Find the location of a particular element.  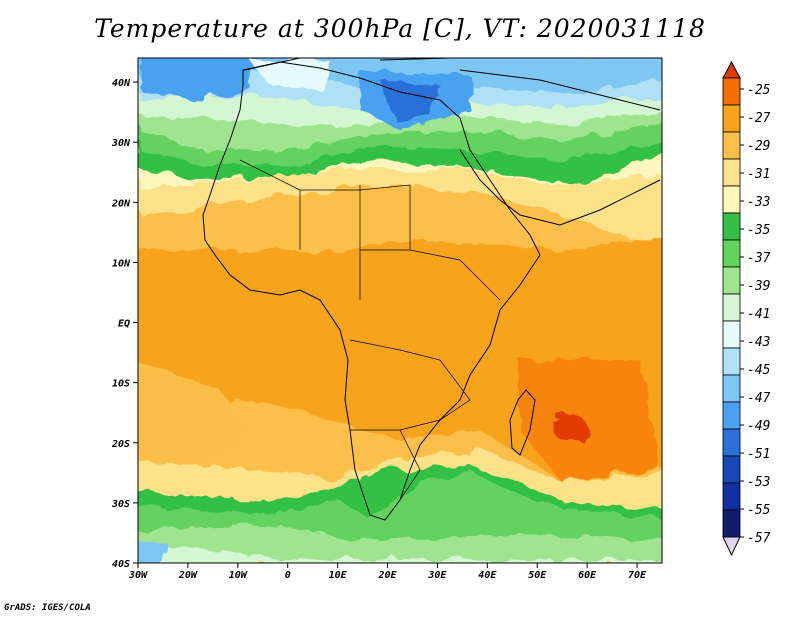

y-tick-label: 30S is located at coordinates (120, 504).